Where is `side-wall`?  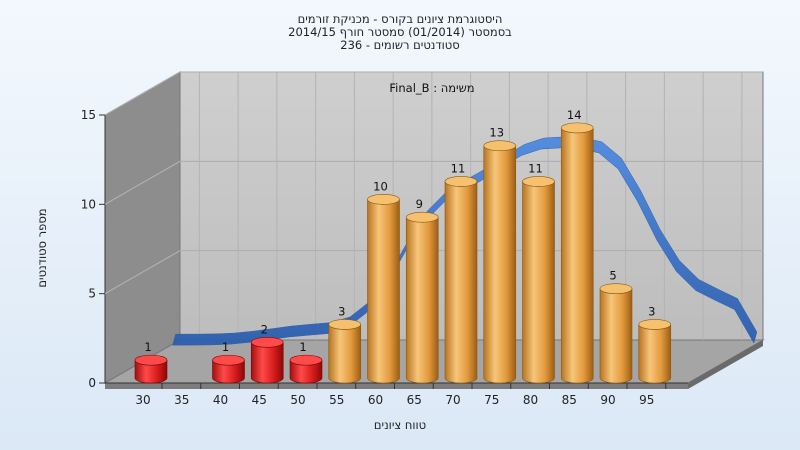 side-wall is located at coordinates (142, 227).